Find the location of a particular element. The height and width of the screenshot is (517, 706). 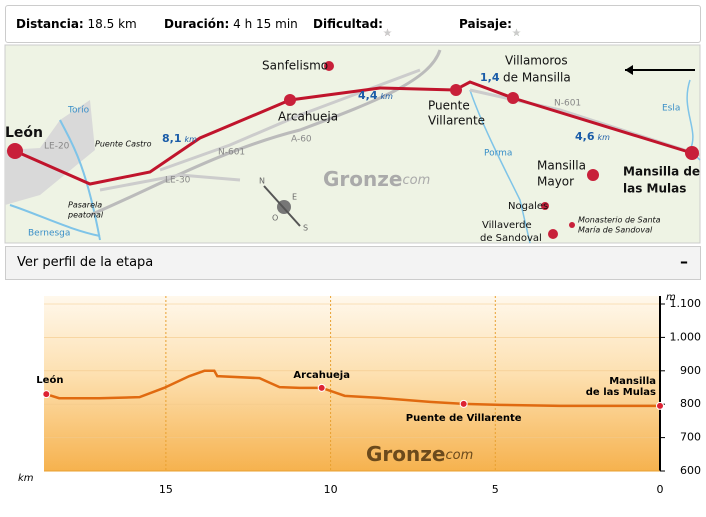

compass: N E S O is located at coordinates (283, 205).